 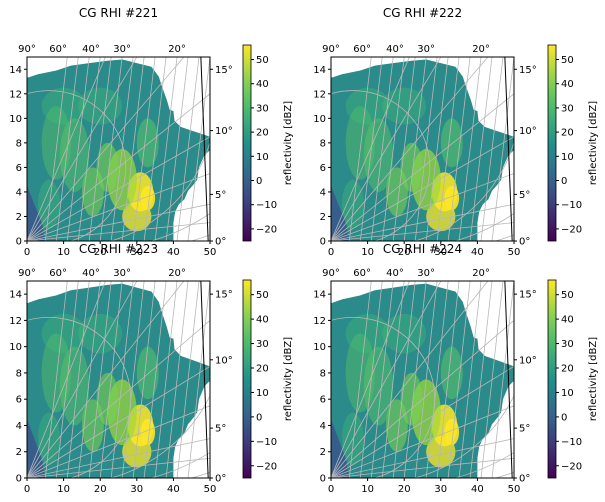 I want to click on axes-frame, so click(x=422, y=149).